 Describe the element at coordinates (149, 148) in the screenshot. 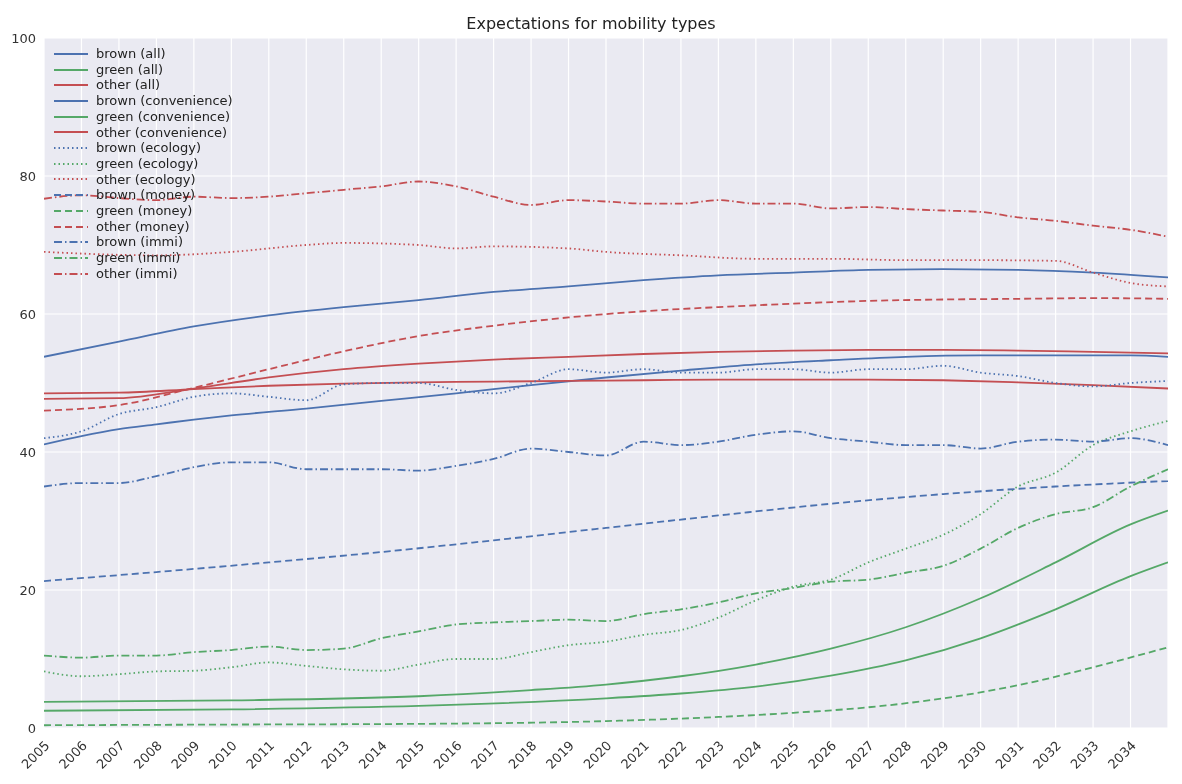

I see `legend-label: brown (ecology)` at that location.